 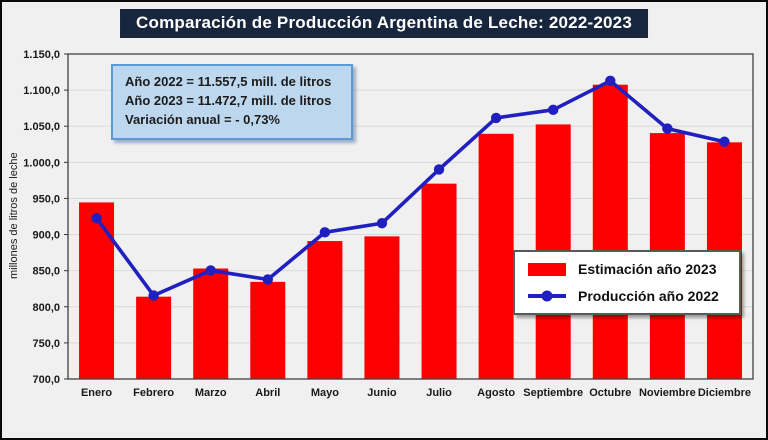 I want to click on y-tick-label: 1.100,0, so click(x=41, y=91).